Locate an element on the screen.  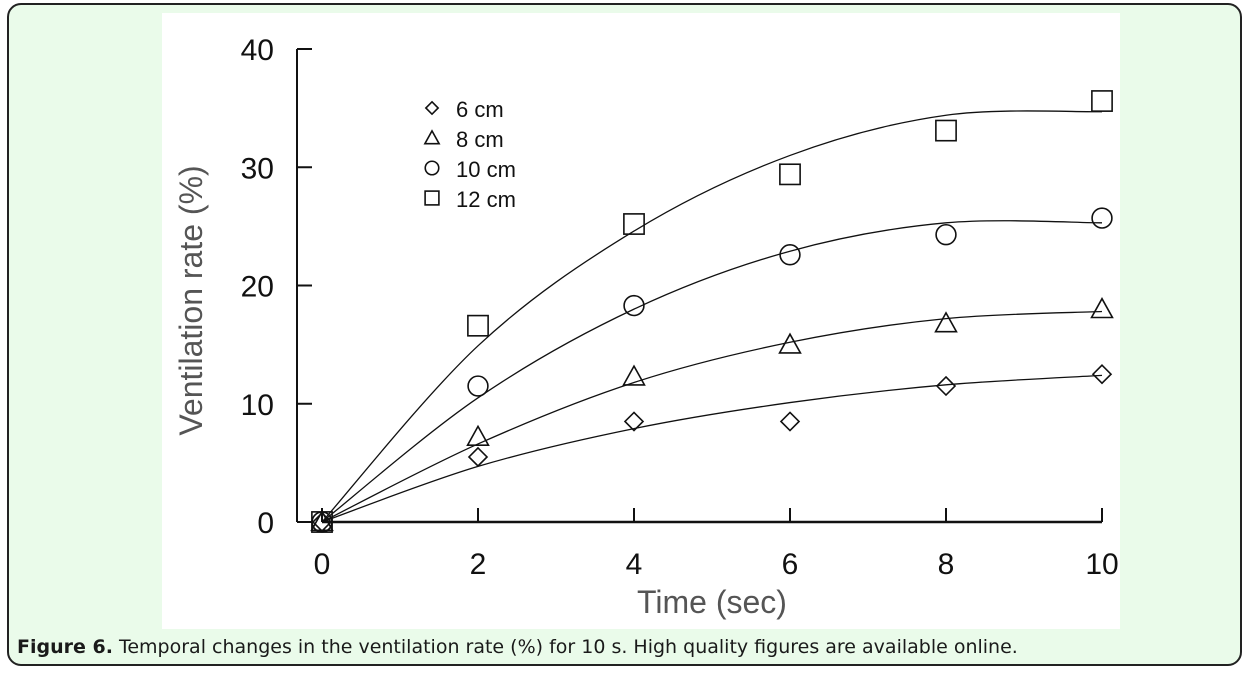
legend-label: 8 cm is located at coordinates (480, 139).